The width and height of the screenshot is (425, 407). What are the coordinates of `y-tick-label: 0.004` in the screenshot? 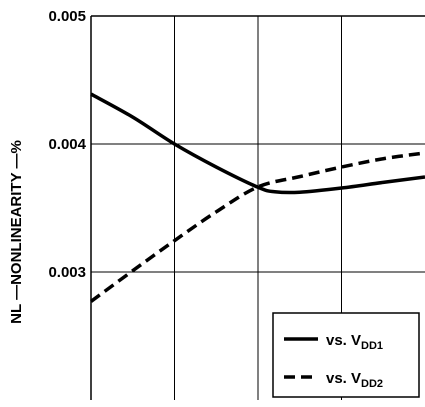 It's located at (67, 144).